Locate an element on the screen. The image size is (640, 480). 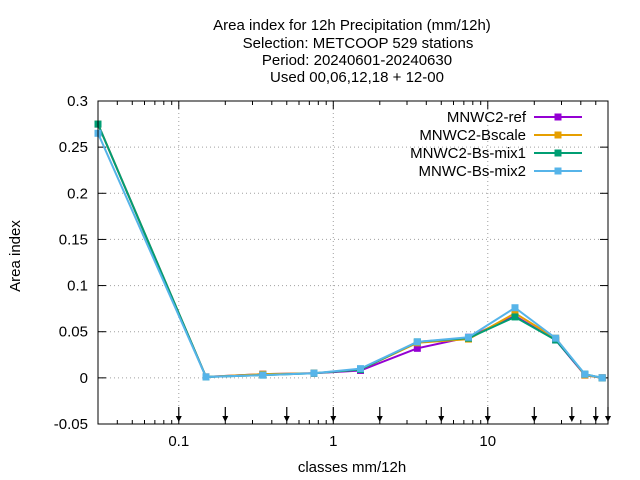
legend-entry: MNWC2-Bscale is located at coordinates (500, 135).